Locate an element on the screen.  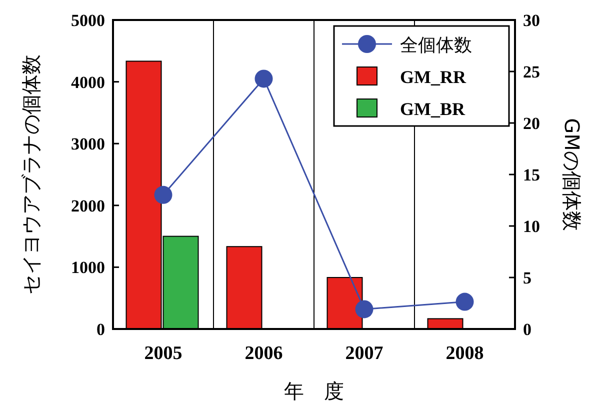
legend-label: GM_RR is located at coordinates (433, 77).